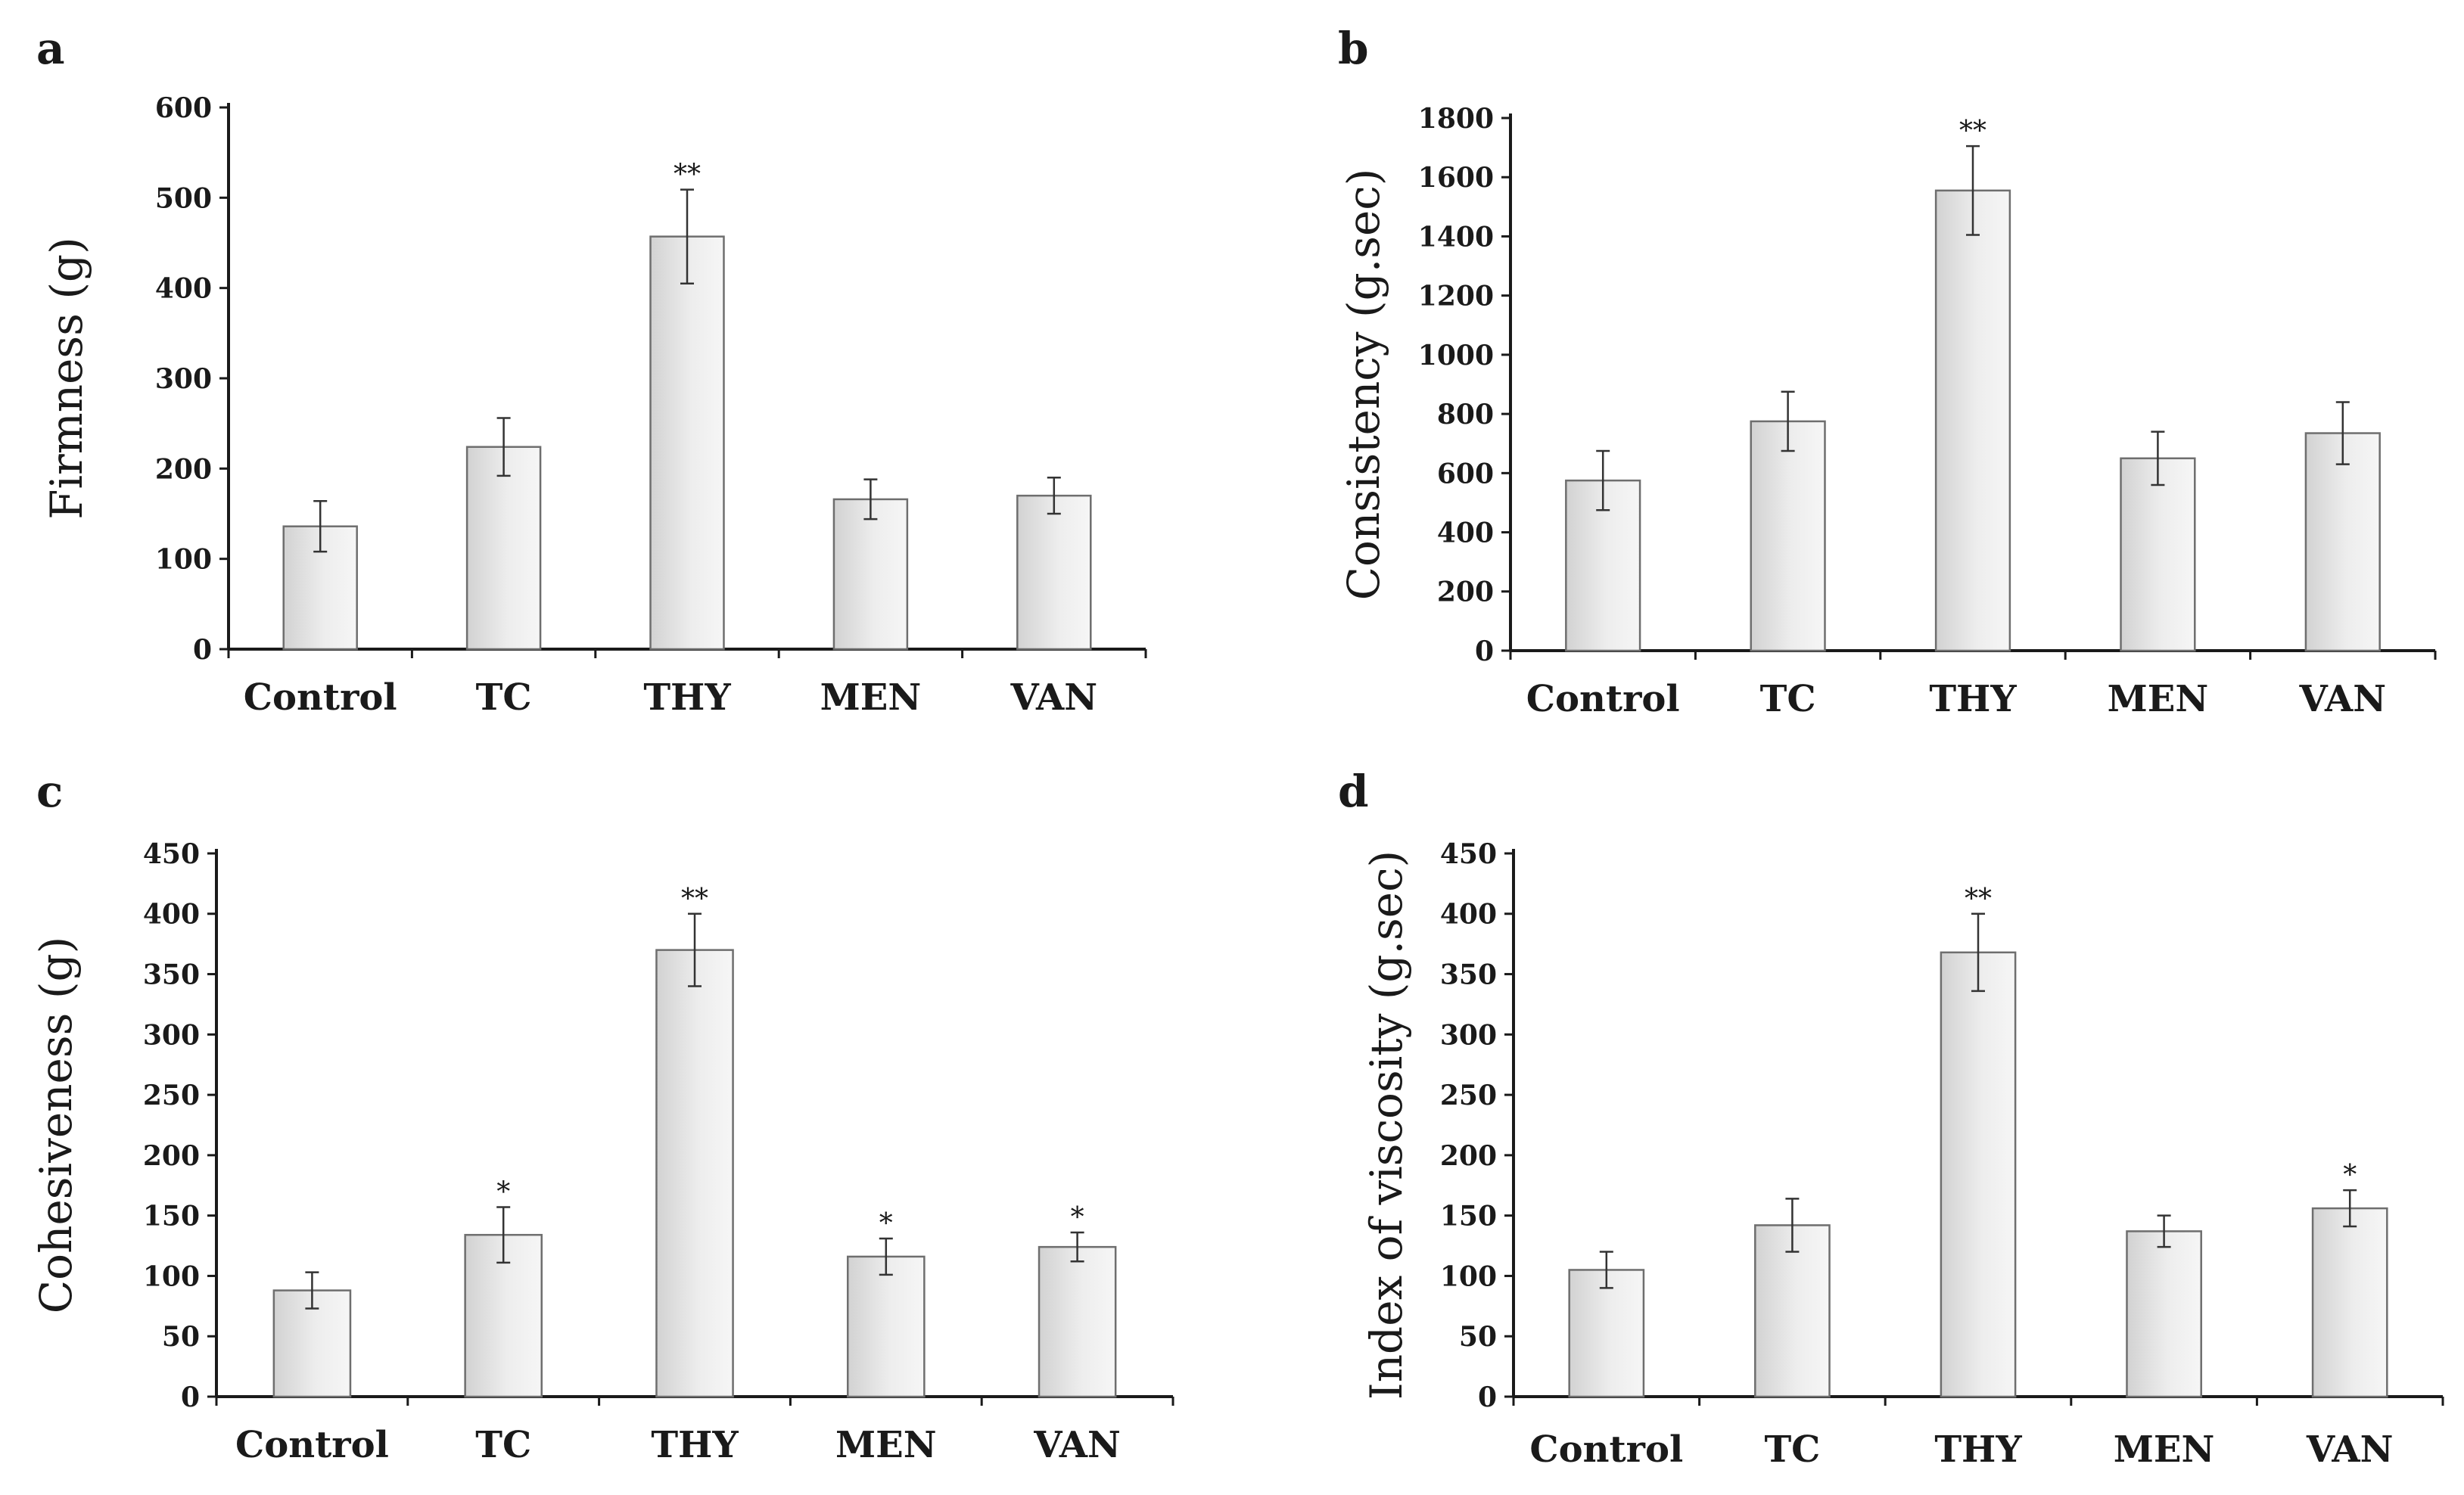 This screenshot has width=2464, height=1495. I want to click on y-tick-label: 800, so click(1465, 414).